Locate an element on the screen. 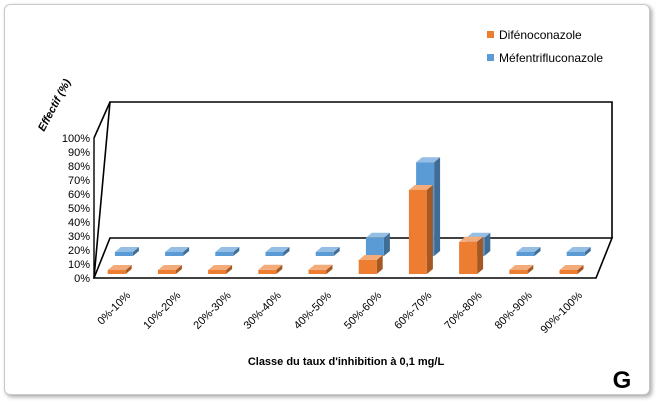  x-tick-label: 80%-90% is located at coordinates (514, 310).